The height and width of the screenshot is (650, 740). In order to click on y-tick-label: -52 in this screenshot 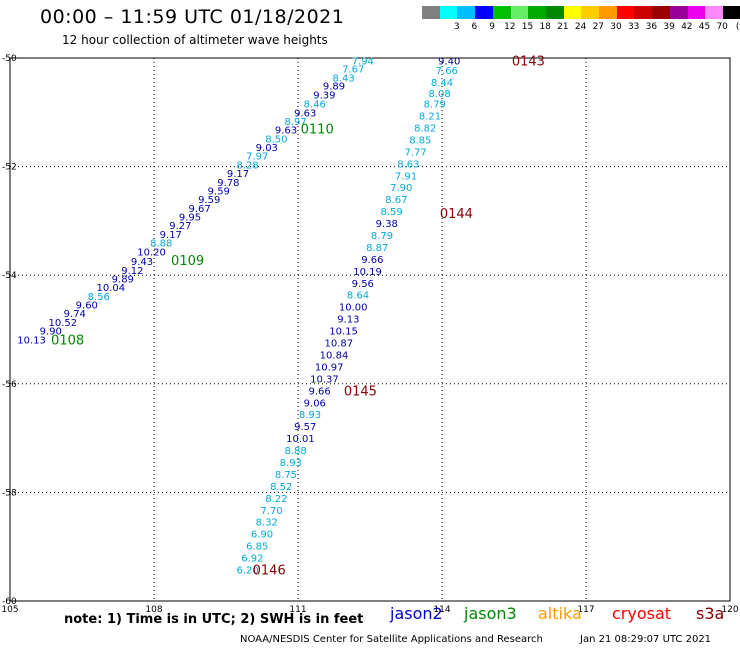, I will do `click(9, 168)`.